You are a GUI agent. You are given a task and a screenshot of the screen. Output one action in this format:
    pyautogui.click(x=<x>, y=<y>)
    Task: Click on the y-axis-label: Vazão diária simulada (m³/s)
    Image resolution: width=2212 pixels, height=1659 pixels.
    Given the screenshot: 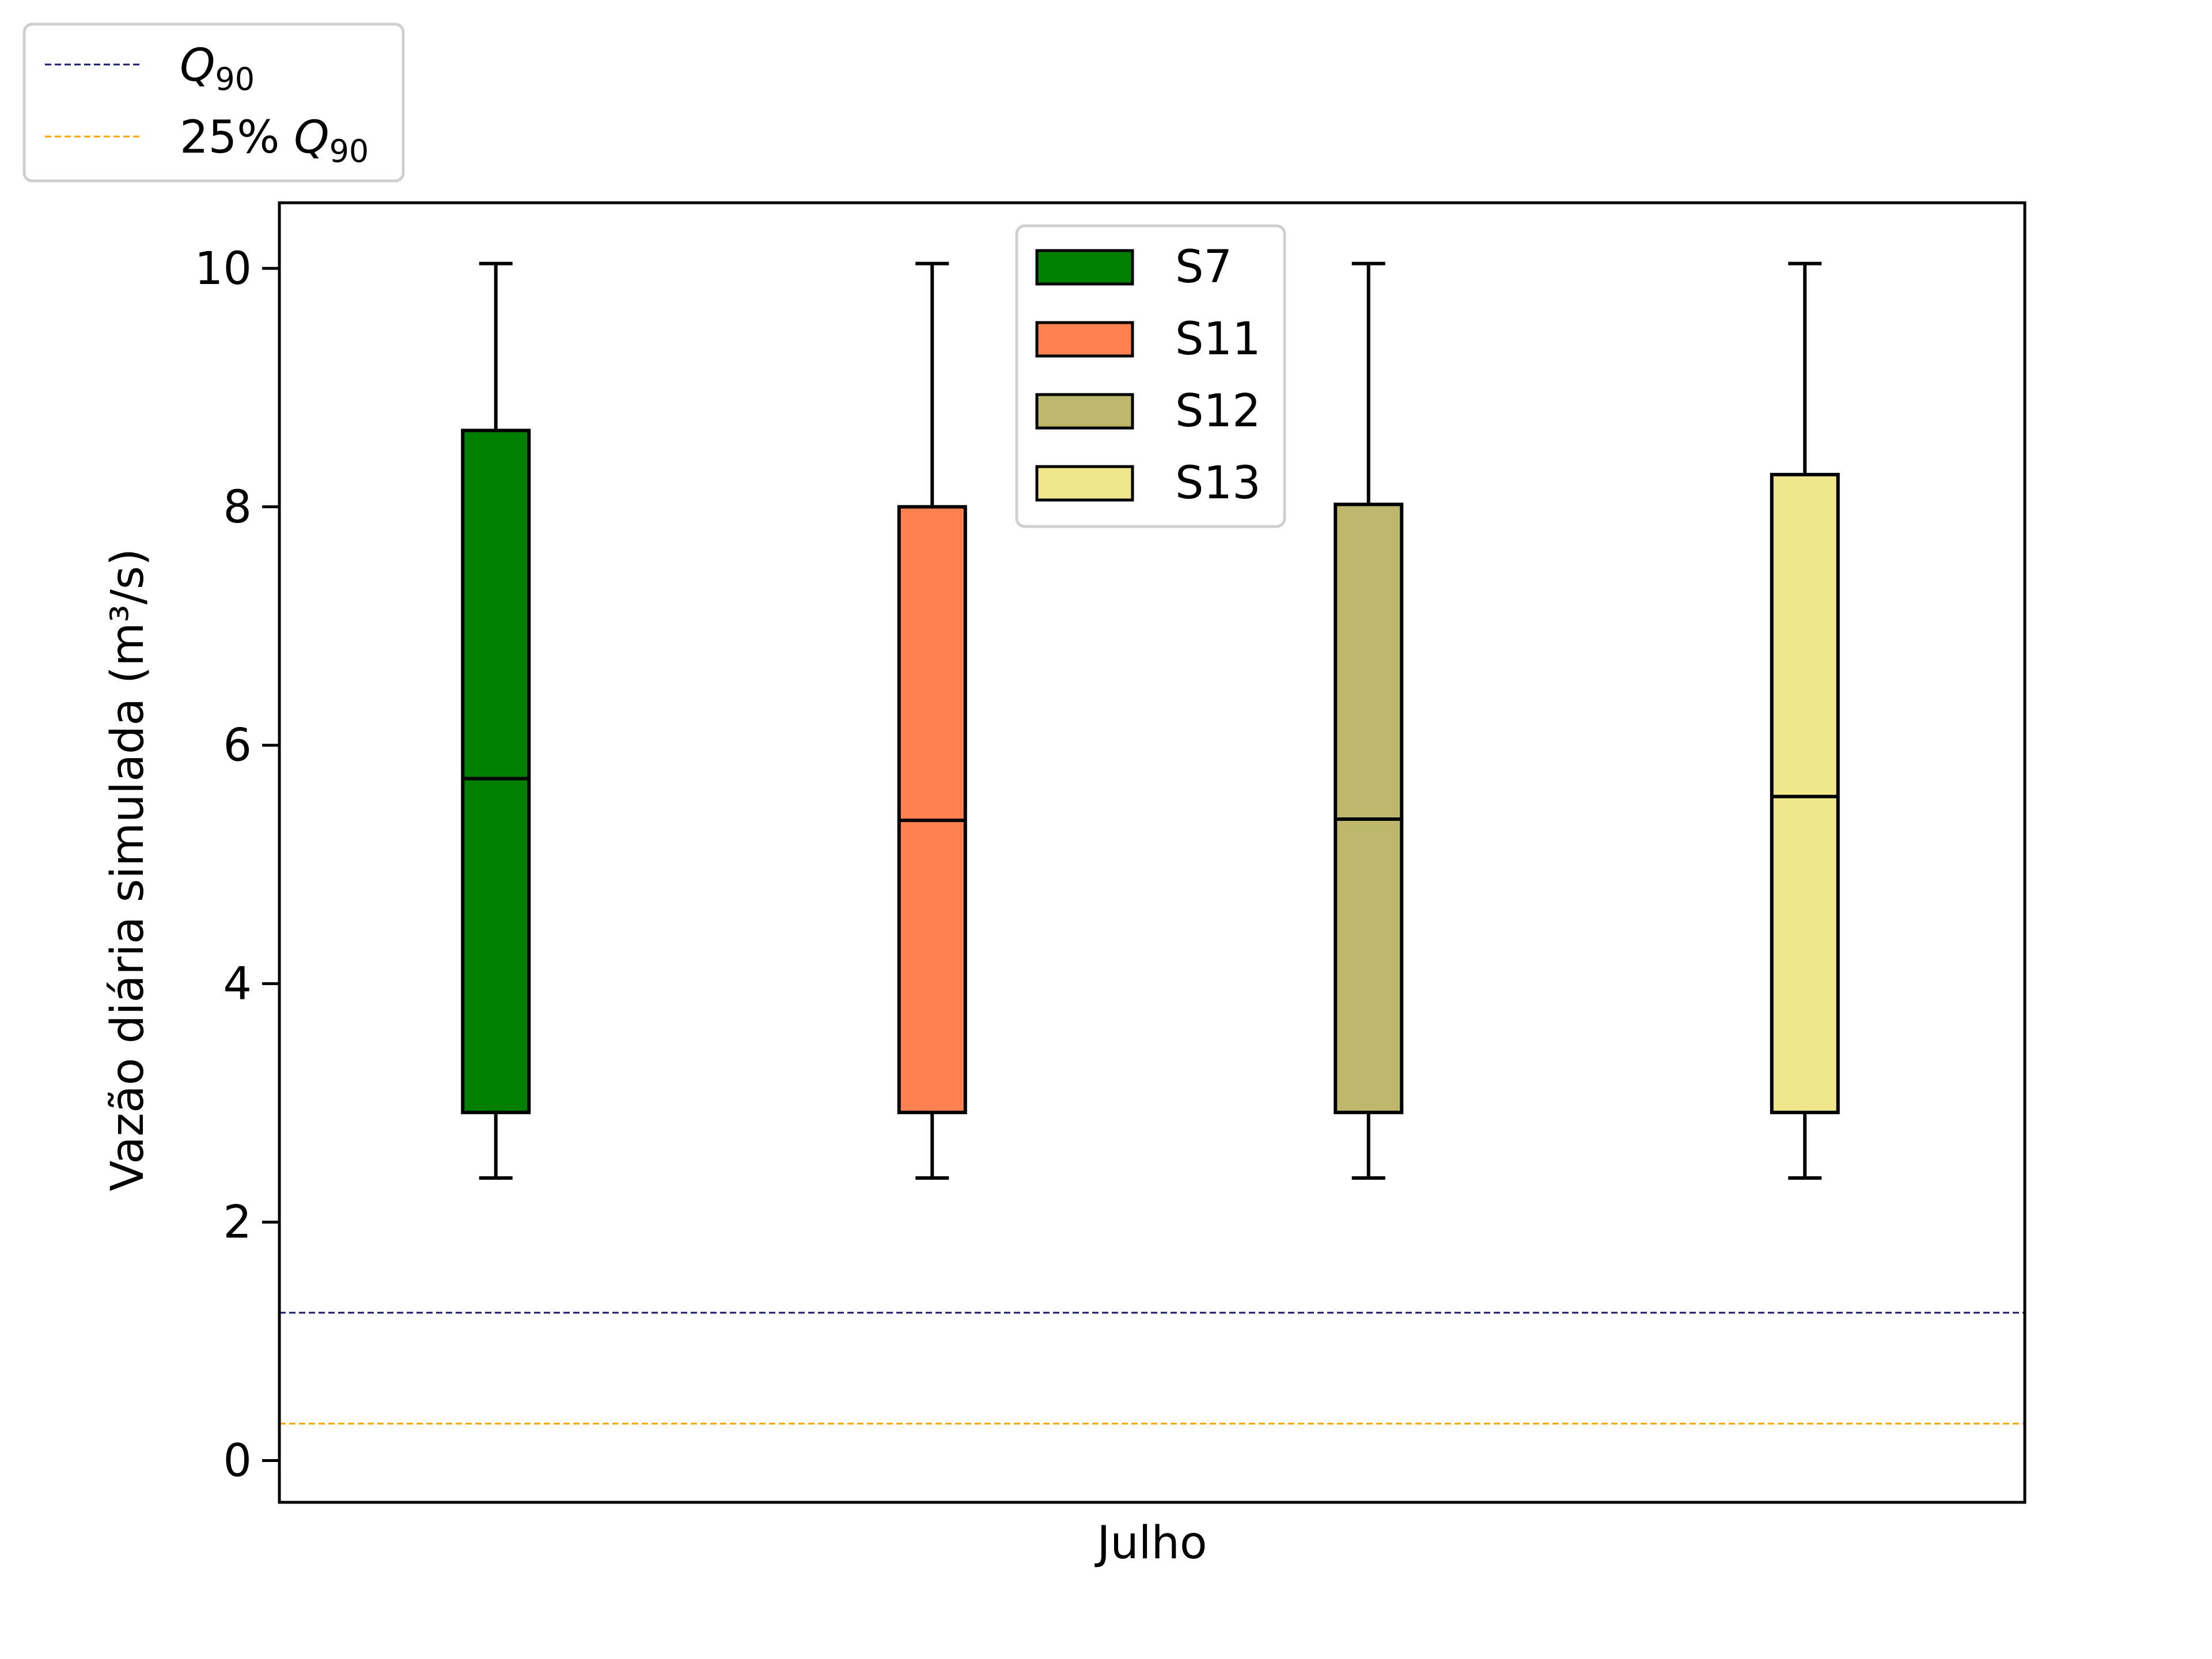 What is the action you would take?
    pyautogui.click(x=128, y=869)
    